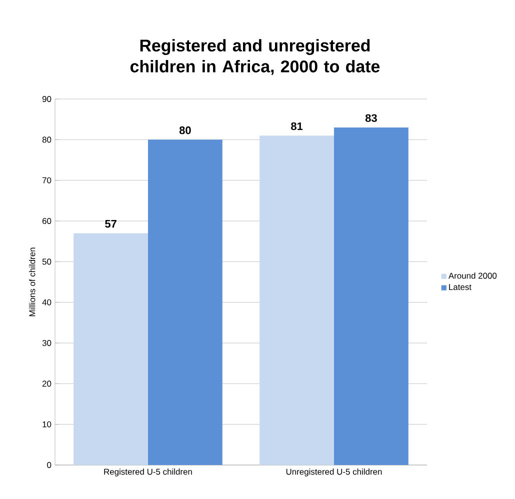 The height and width of the screenshot is (499, 515). What do you see at coordinates (47, 302) in the screenshot?
I see `y-tick-label: 40` at bounding box center [47, 302].